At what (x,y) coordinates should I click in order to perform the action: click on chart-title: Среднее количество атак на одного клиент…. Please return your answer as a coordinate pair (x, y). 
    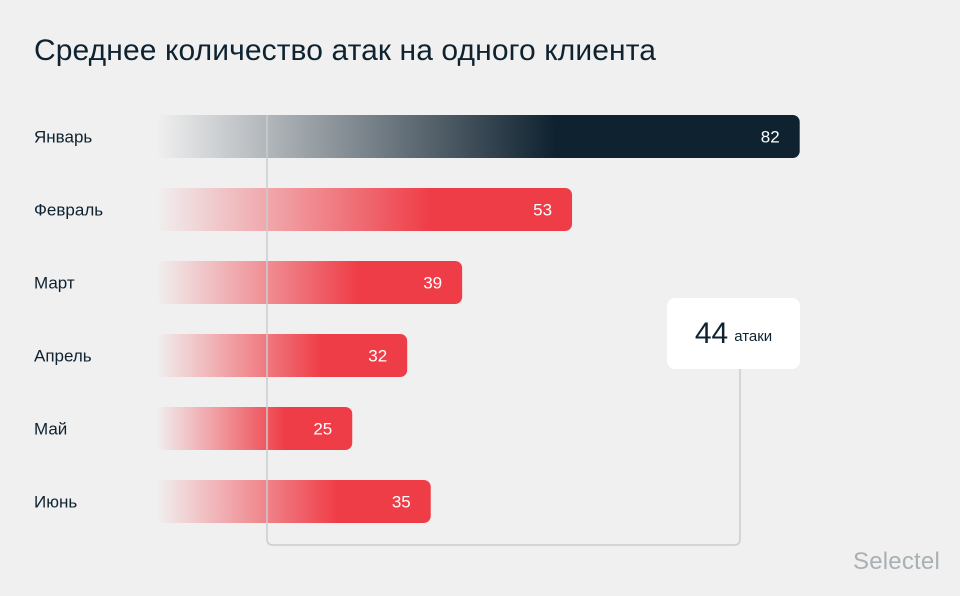
    Looking at the image, I should click on (345, 50).